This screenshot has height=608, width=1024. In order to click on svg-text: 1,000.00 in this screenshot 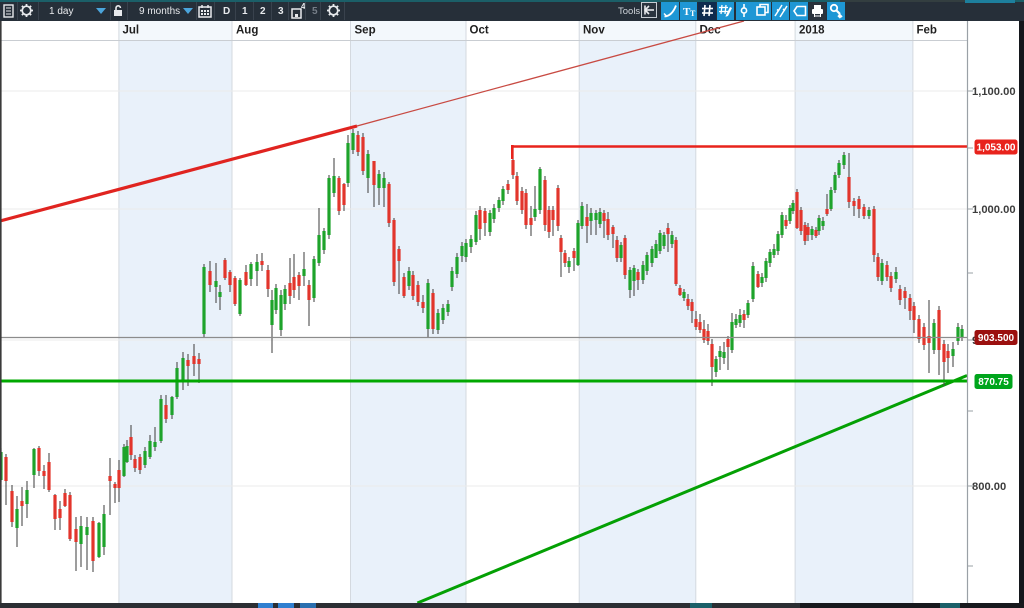, I will do `click(994, 210)`.